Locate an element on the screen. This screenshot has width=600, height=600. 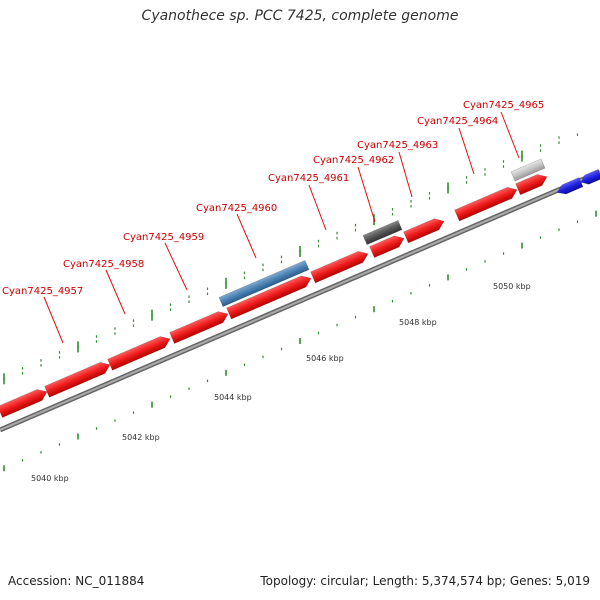
gene-label-4962: Cyan7425_4962 is located at coordinates (353, 160).